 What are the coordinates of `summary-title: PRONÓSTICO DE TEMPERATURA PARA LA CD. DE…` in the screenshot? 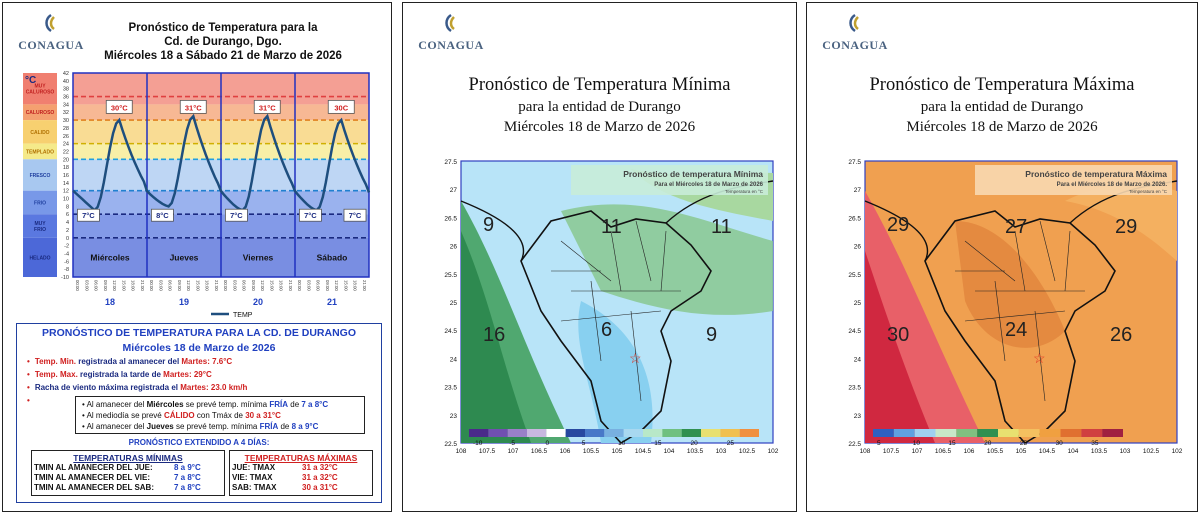 It's located at (199, 333).